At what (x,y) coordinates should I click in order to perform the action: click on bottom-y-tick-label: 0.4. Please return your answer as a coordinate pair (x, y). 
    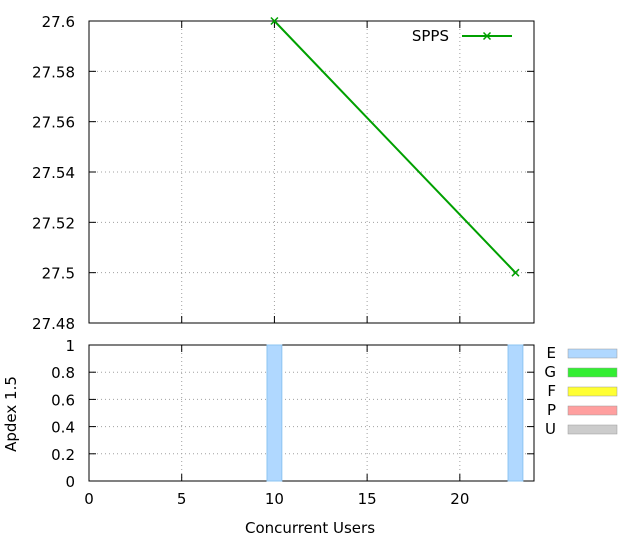
    Looking at the image, I should click on (63, 428).